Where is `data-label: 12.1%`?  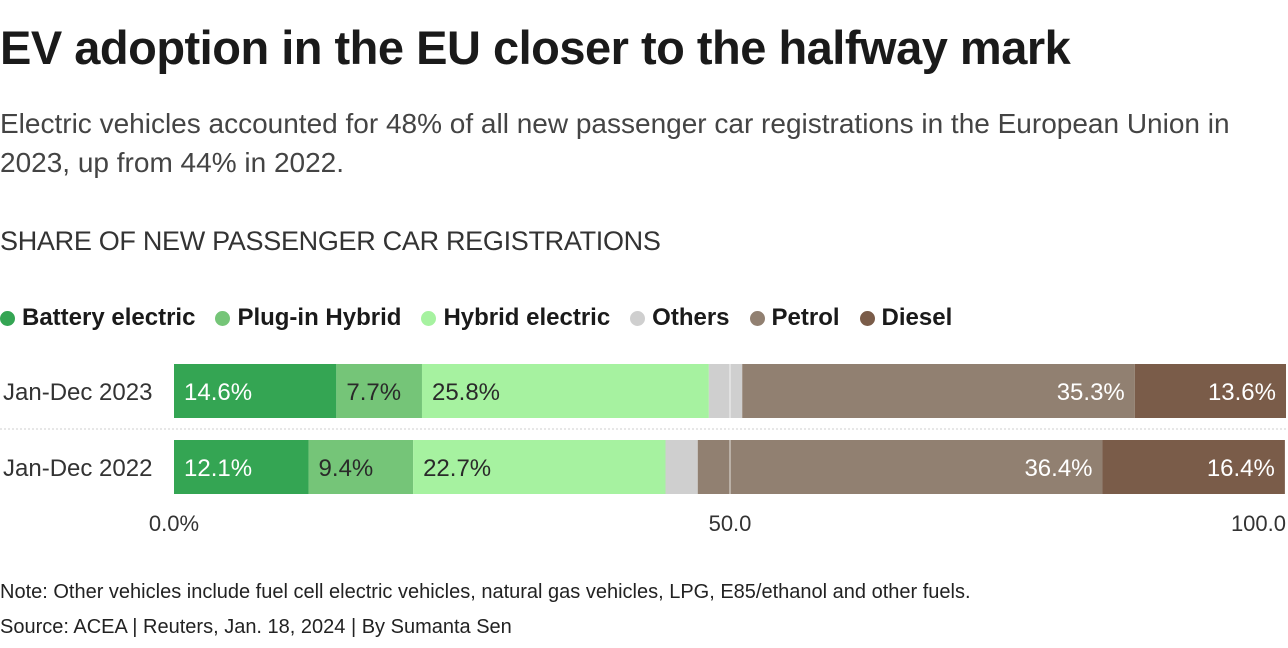
data-label: 12.1% is located at coordinates (218, 468).